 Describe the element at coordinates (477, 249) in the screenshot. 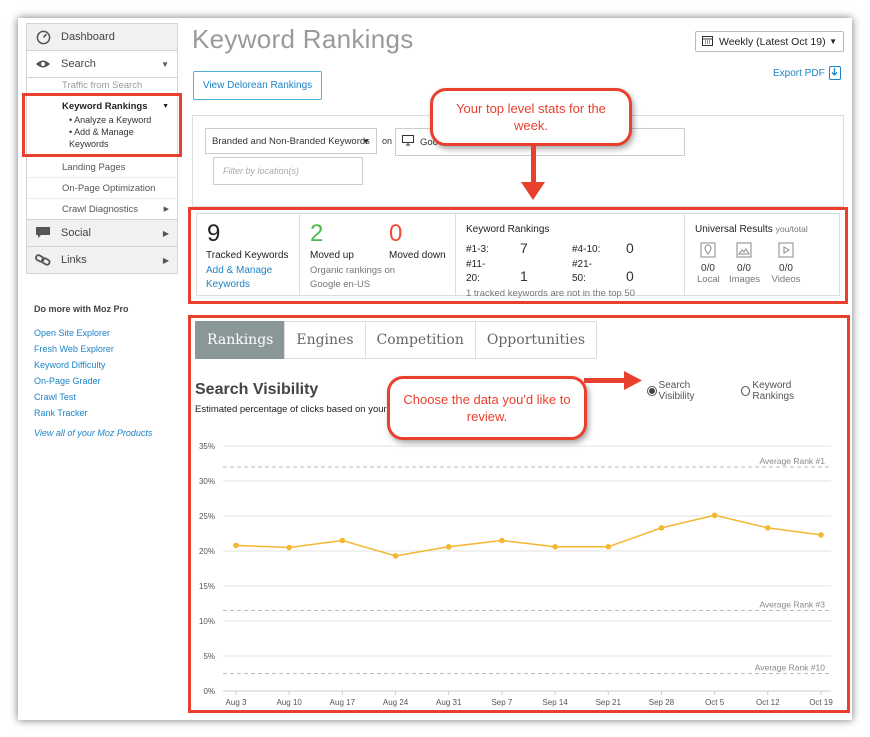

I see `rank-1-3-label: #1-3:` at that location.